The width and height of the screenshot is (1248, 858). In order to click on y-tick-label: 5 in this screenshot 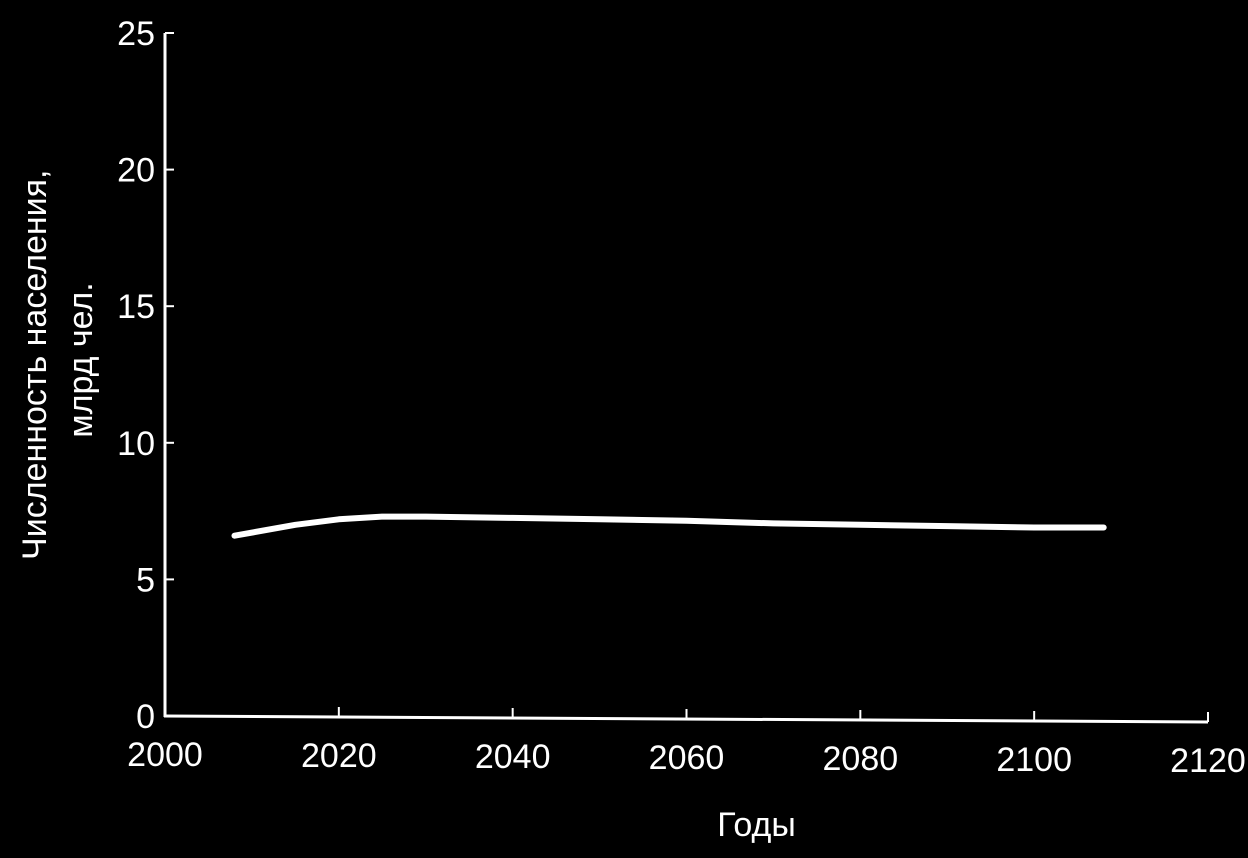, I will do `click(145, 580)`.